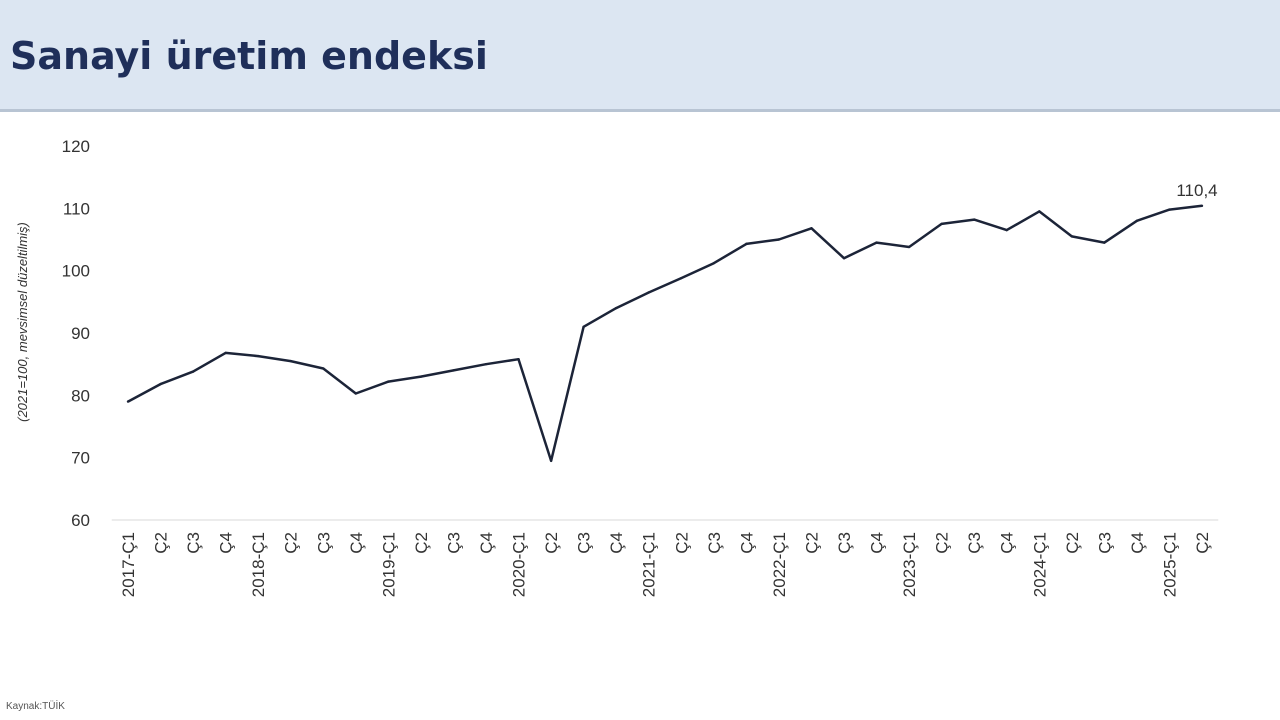  I want to click on y-tick-label: 120, so click(76, 146).